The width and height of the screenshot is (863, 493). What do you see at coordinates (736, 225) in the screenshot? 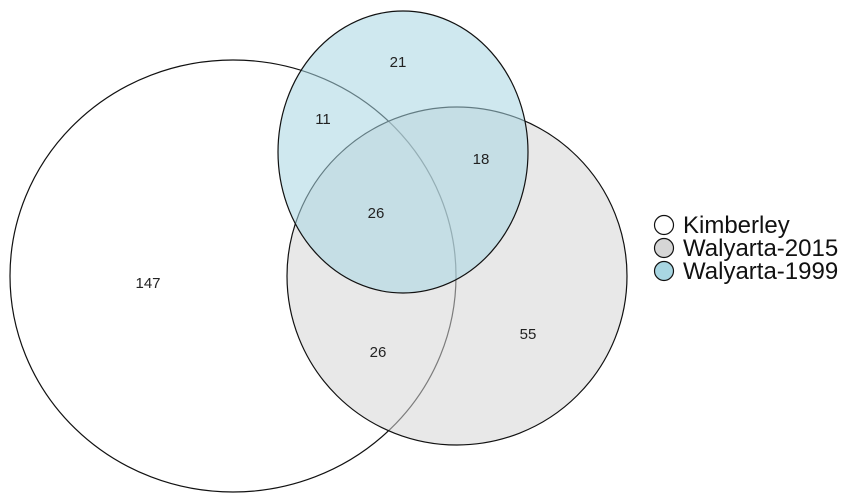
I see `legend-label-kimberley: Kimberley` at bounding box center [736, 225].